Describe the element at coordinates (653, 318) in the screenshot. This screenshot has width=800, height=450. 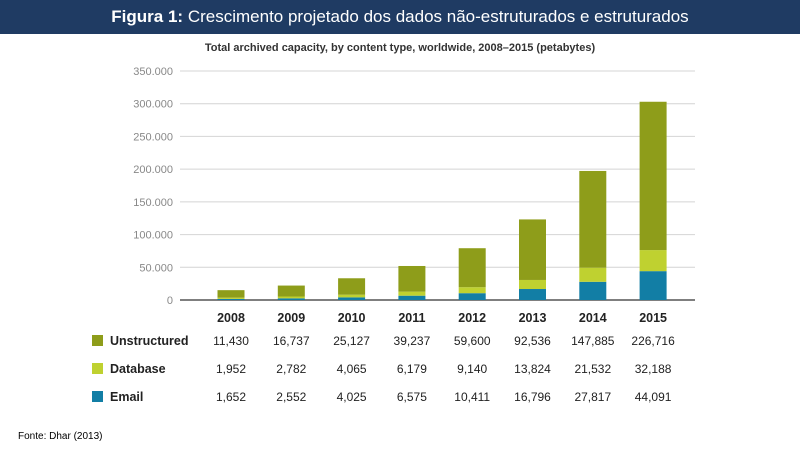
I see `x-tick-label: 2015` at that location.